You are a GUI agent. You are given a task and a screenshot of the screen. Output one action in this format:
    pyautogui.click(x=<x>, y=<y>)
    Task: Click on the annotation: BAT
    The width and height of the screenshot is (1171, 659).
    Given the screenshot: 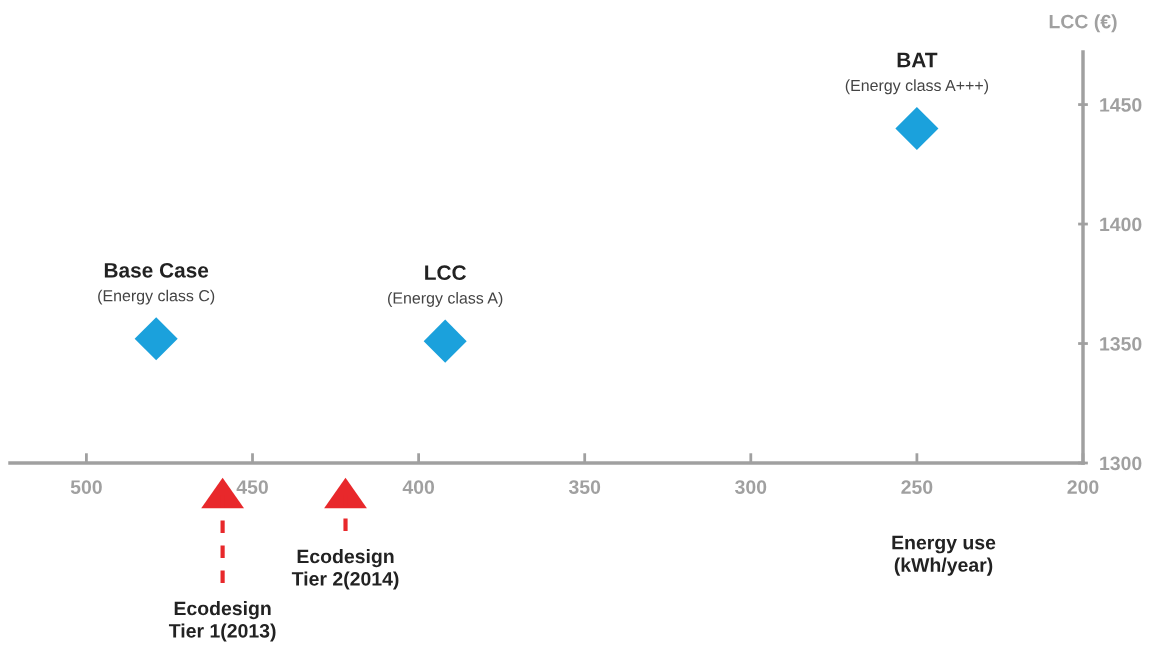 What is the action you would take?
    pyautogui.click(x=917, y=60)
    